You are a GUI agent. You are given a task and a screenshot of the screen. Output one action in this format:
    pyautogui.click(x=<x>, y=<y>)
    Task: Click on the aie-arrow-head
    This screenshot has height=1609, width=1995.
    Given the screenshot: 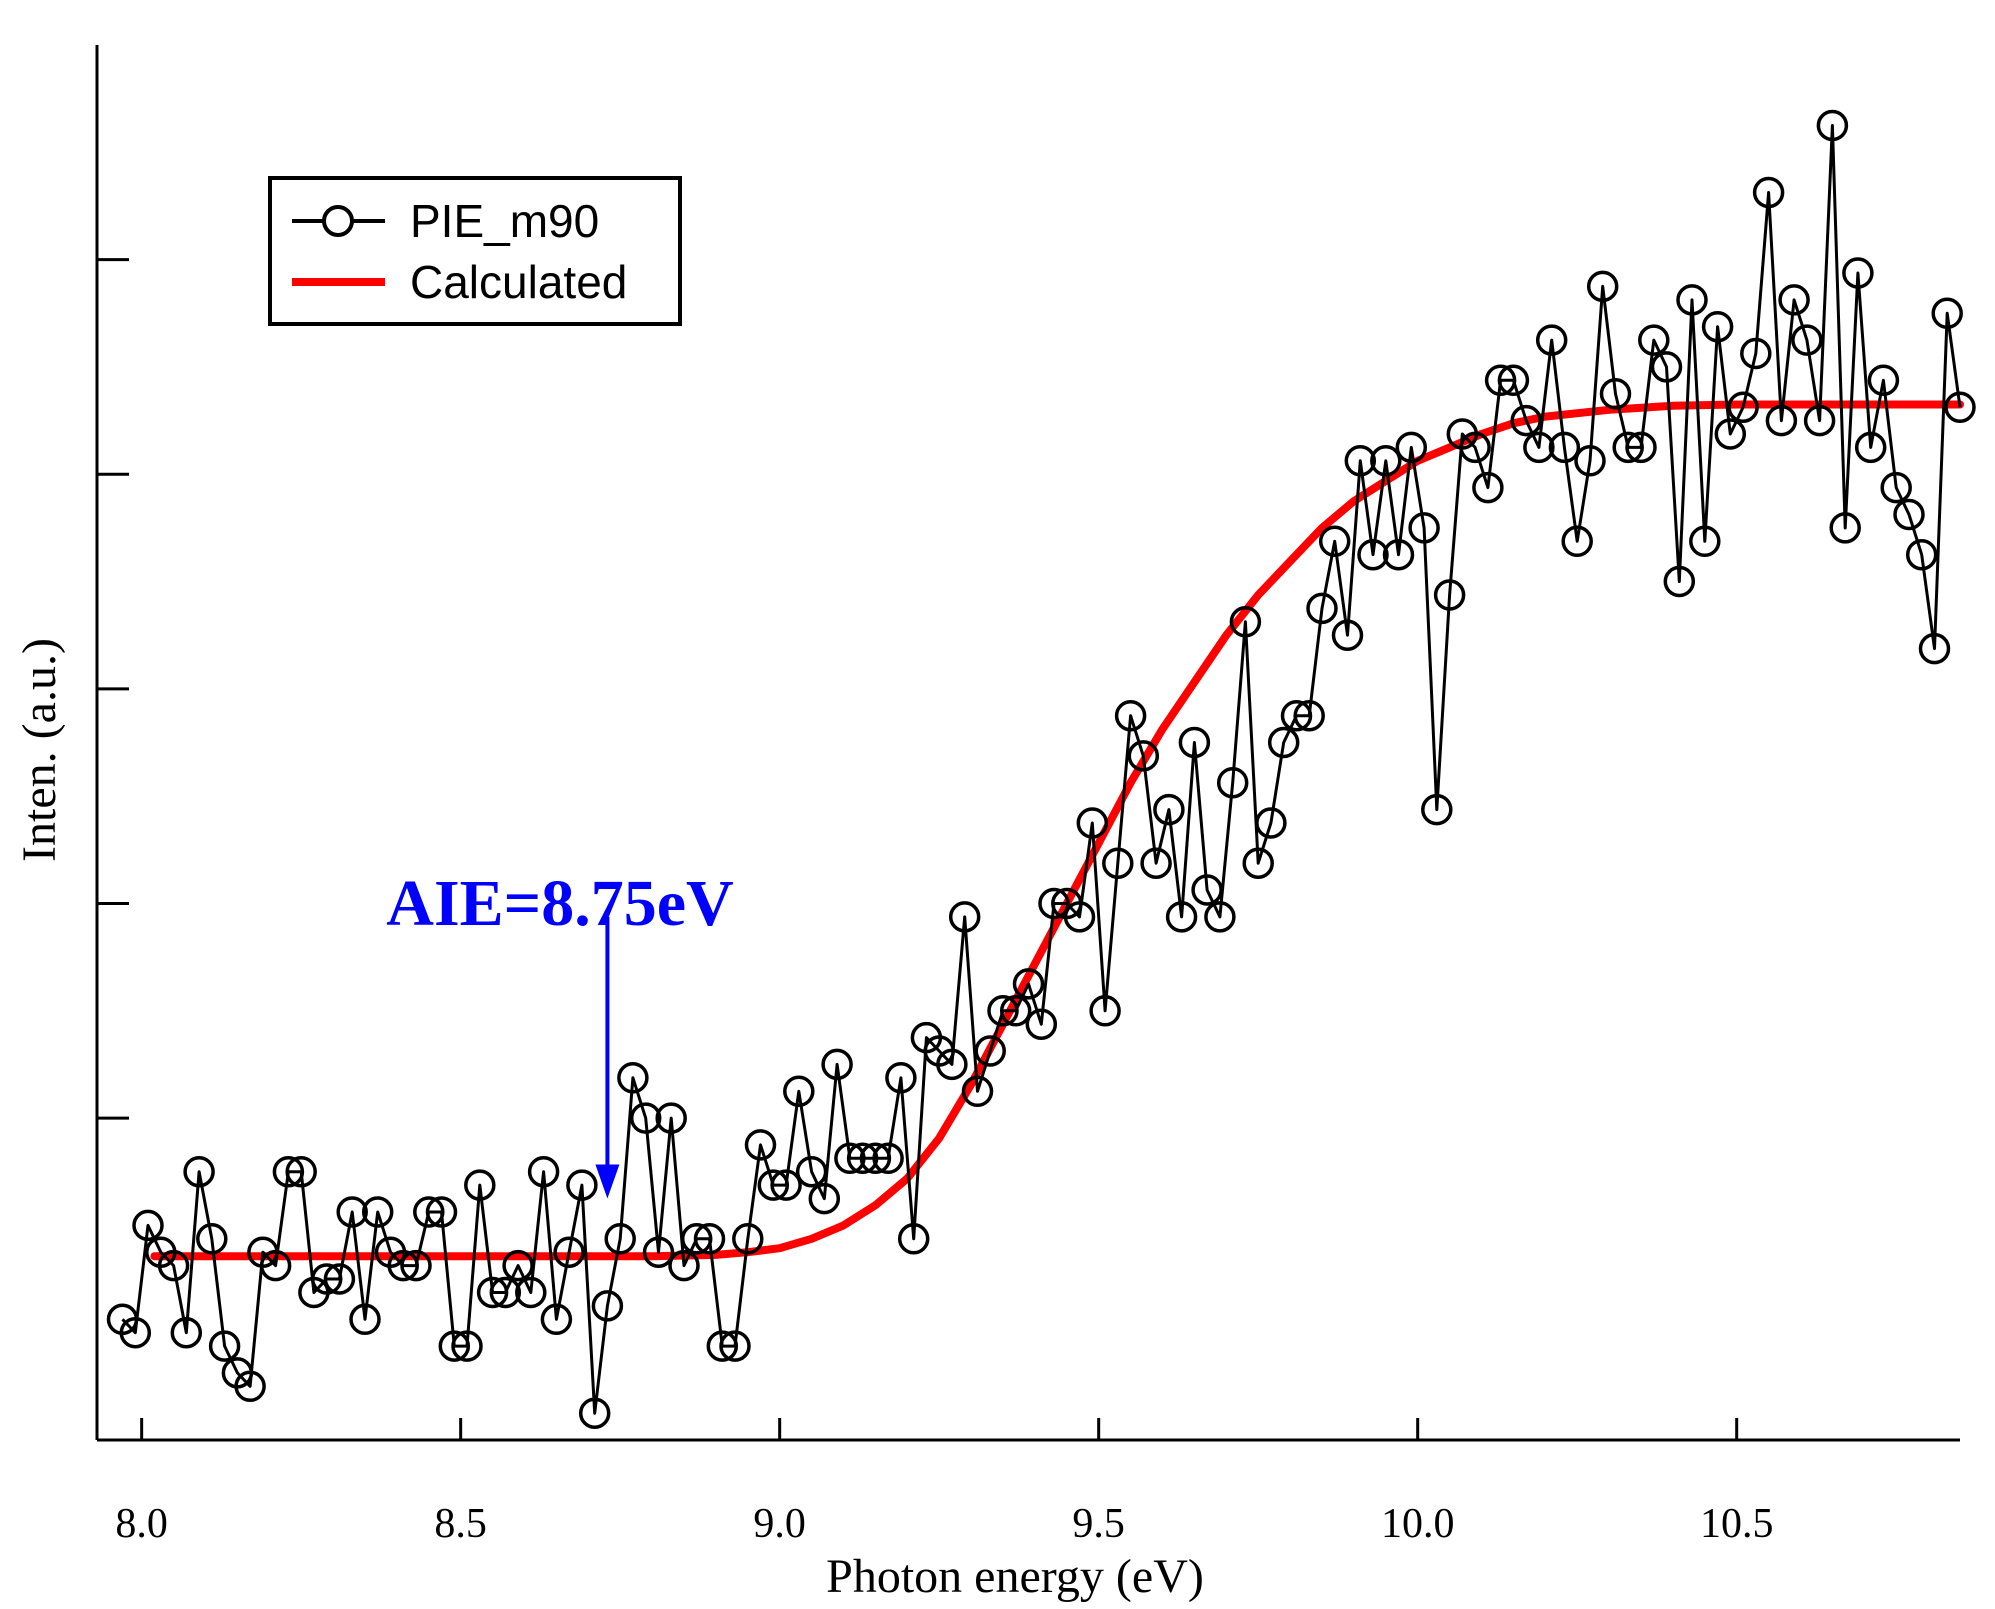 What is the action you would take?
    pyautogui.click(x=607, y=1181)
    